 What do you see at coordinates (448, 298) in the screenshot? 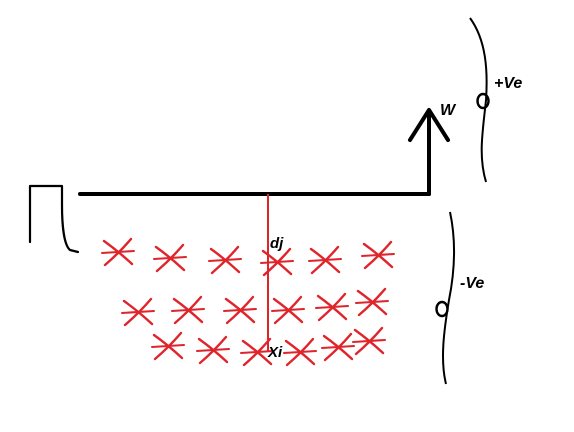
I see `negative-curve` at bounding box center [448, 298].